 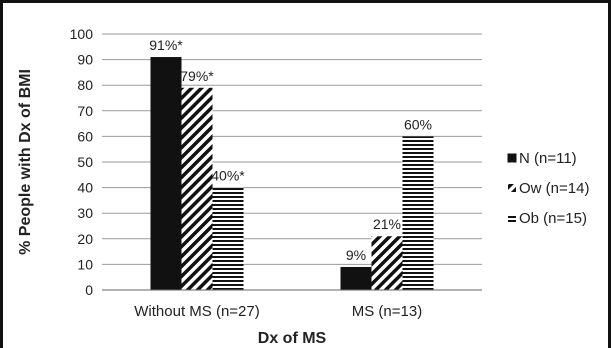 I want to click on y-tick-label: 80, so click(x=85, y=85).